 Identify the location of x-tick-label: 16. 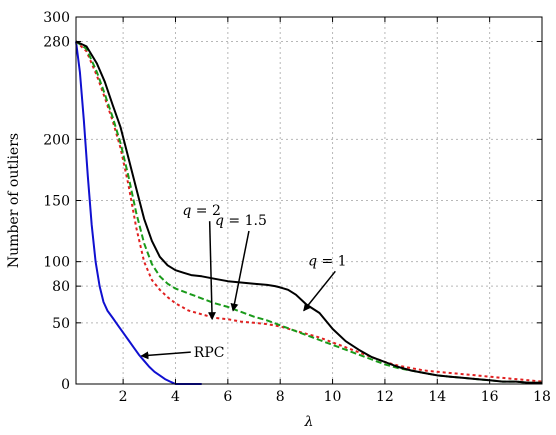
(490, 397).